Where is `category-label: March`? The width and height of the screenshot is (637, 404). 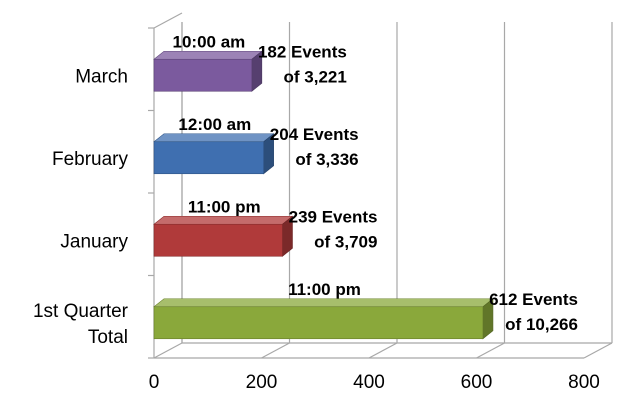 category-label: March is located at coordinates (101, 76).